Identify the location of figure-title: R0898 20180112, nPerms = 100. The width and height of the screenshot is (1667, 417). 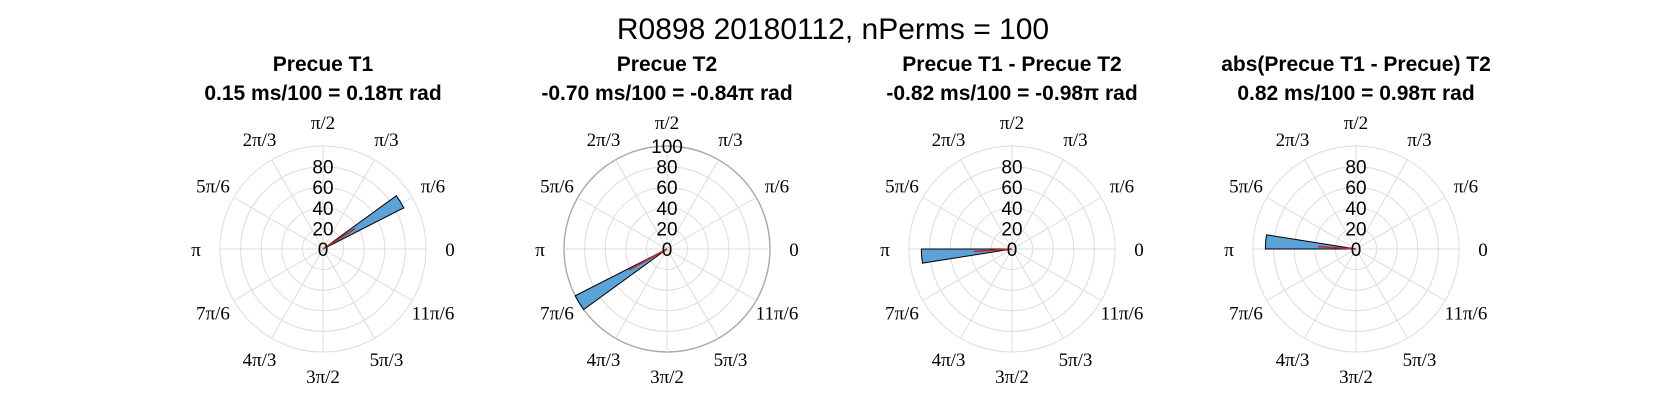
(833, 29).